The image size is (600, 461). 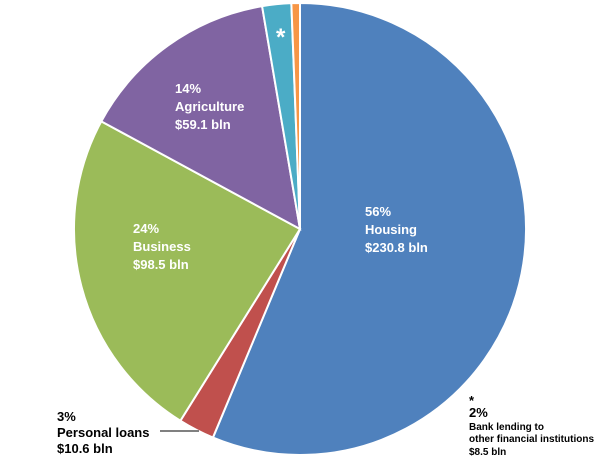 What do you see at coordinates (66, 416) in the screenshot?
I see `personal-pct-label: 3%` at bounding box center [66, 416].